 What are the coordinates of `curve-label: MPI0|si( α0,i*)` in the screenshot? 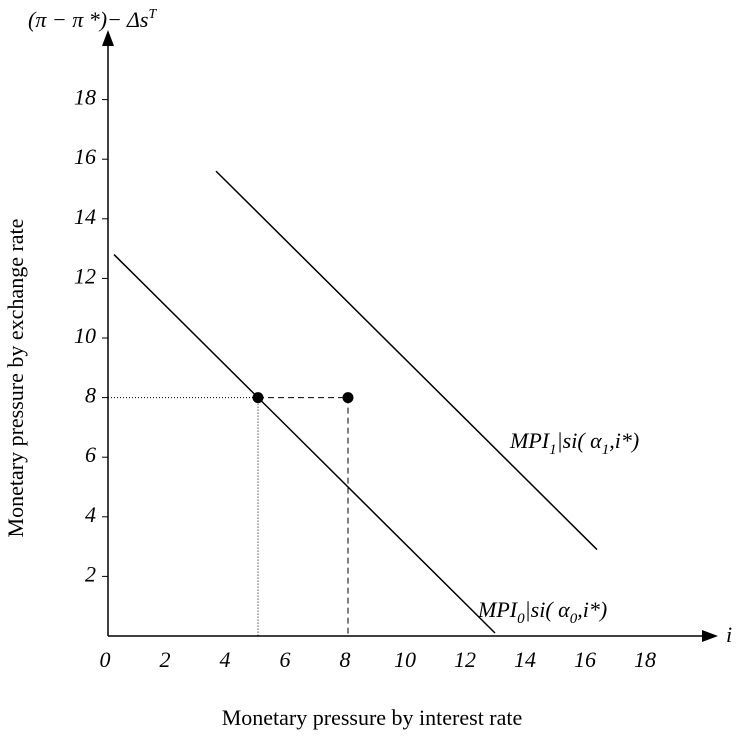 It's located at (542, 612).